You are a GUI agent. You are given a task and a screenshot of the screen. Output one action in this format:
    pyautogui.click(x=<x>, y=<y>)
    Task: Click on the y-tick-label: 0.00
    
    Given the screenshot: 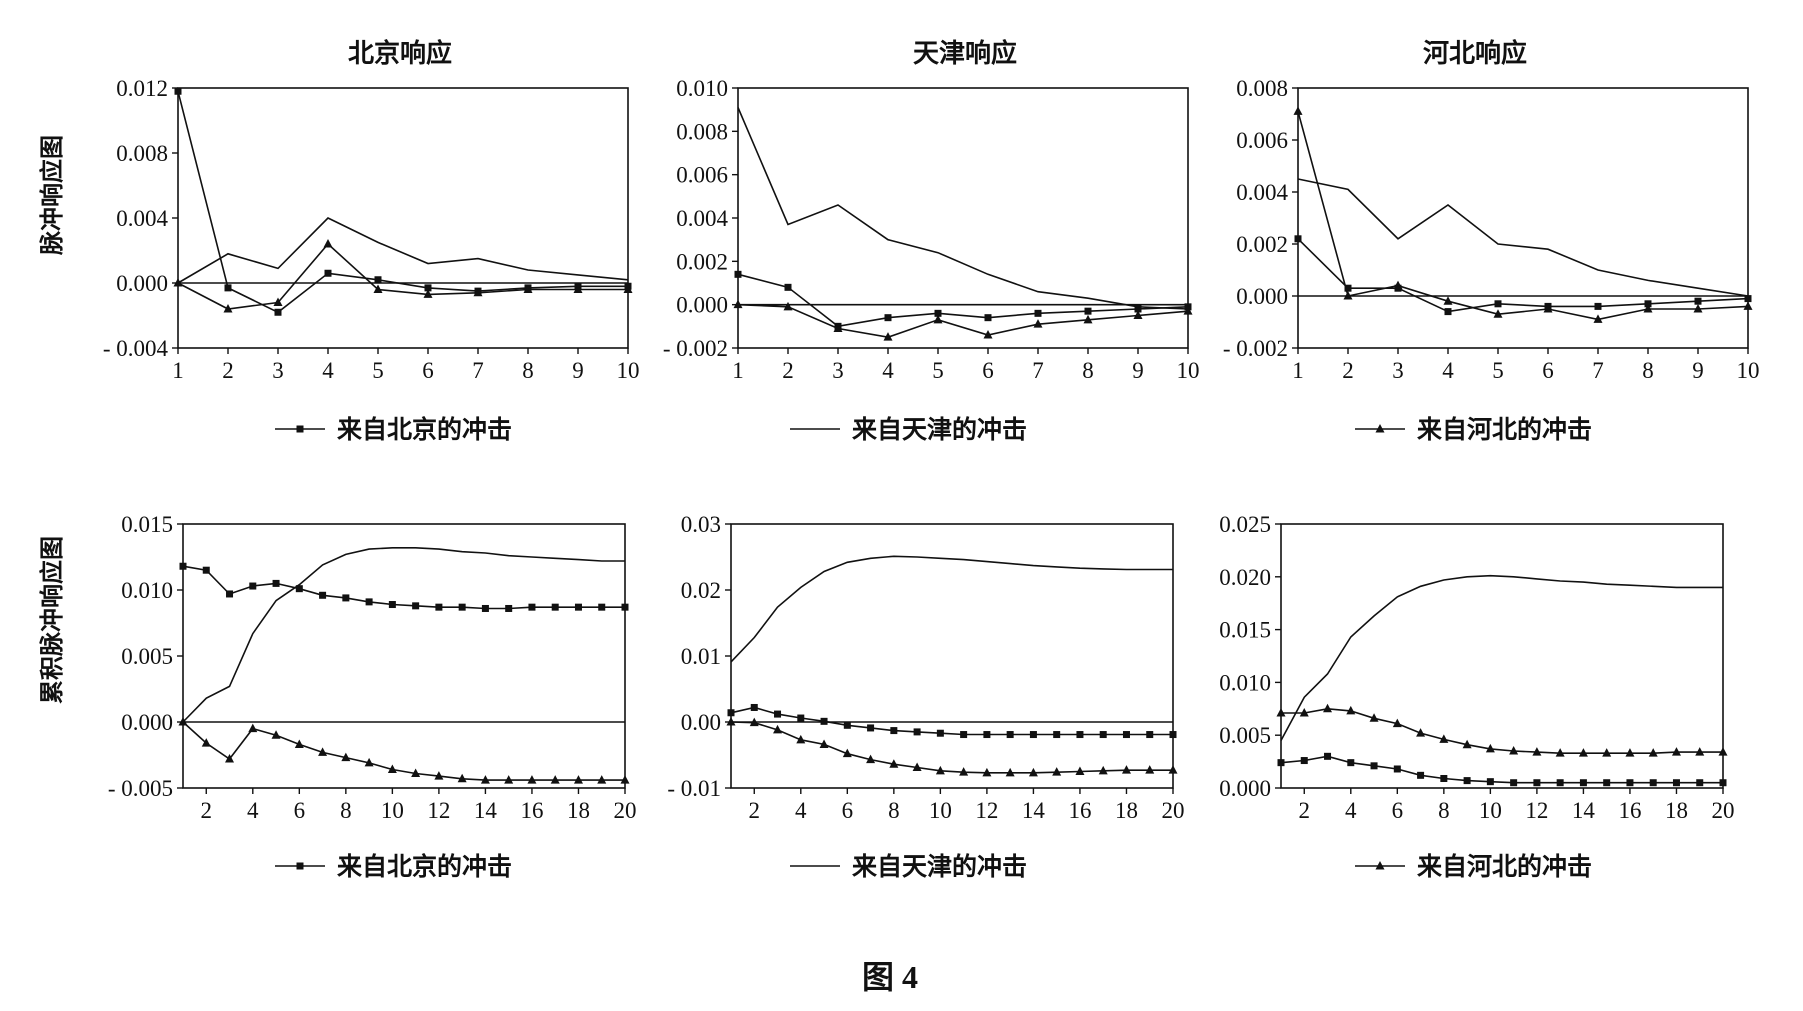 What is the action you would take?
    pyautogui.click(x=701, y=722)
    